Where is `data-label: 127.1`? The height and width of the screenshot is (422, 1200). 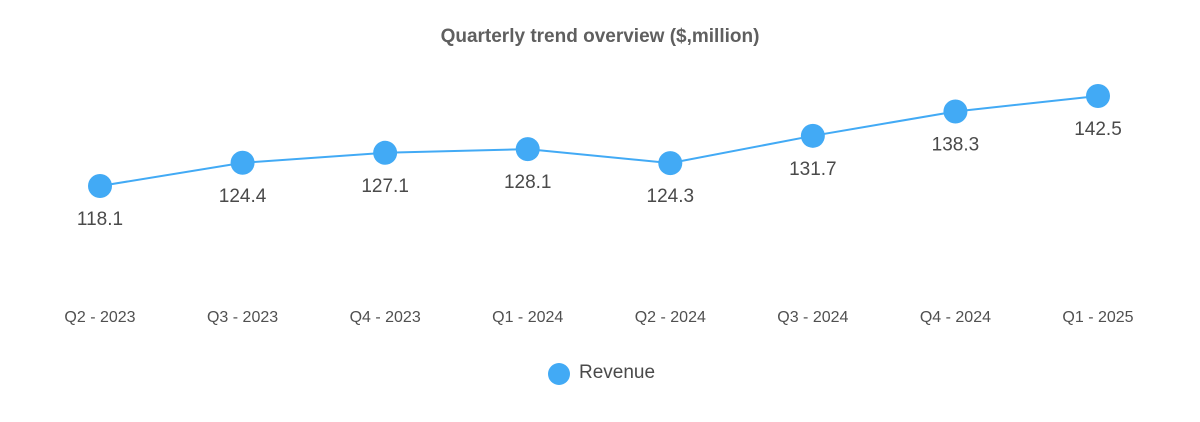
data-label: 127.1 is located at coordinates (385, 186).